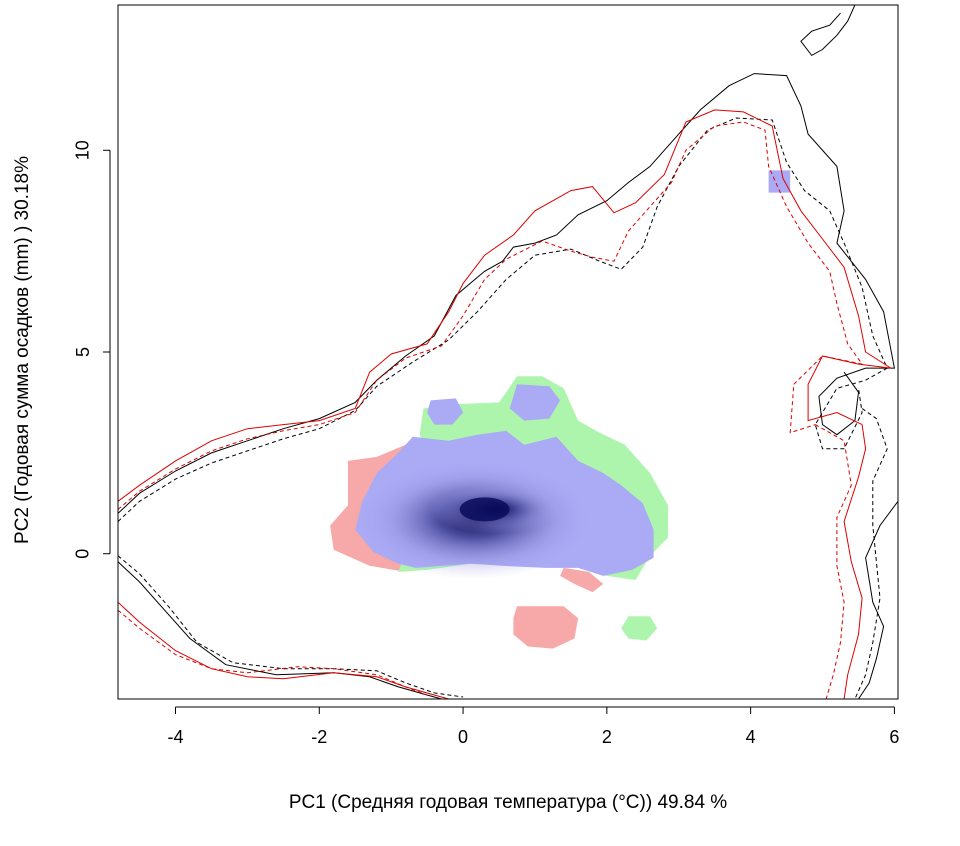 The image size is (960, 846). I want to click on y-axis-title: PC2 (Годовая сумма осадков (mm) ) 30.18%, so click(22, 350).